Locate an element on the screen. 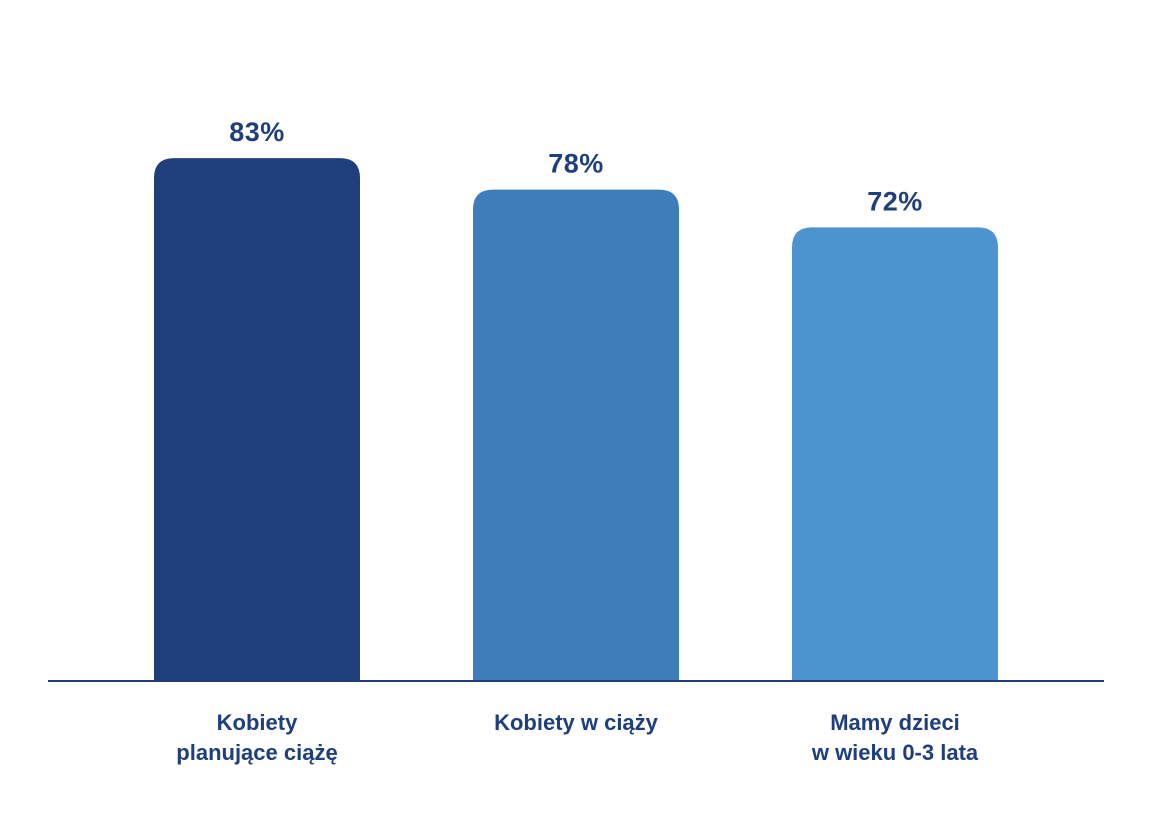 The height and width of the screenshot is (832, 1152). value-label-2: 78% is located at coordinates (576, 164).